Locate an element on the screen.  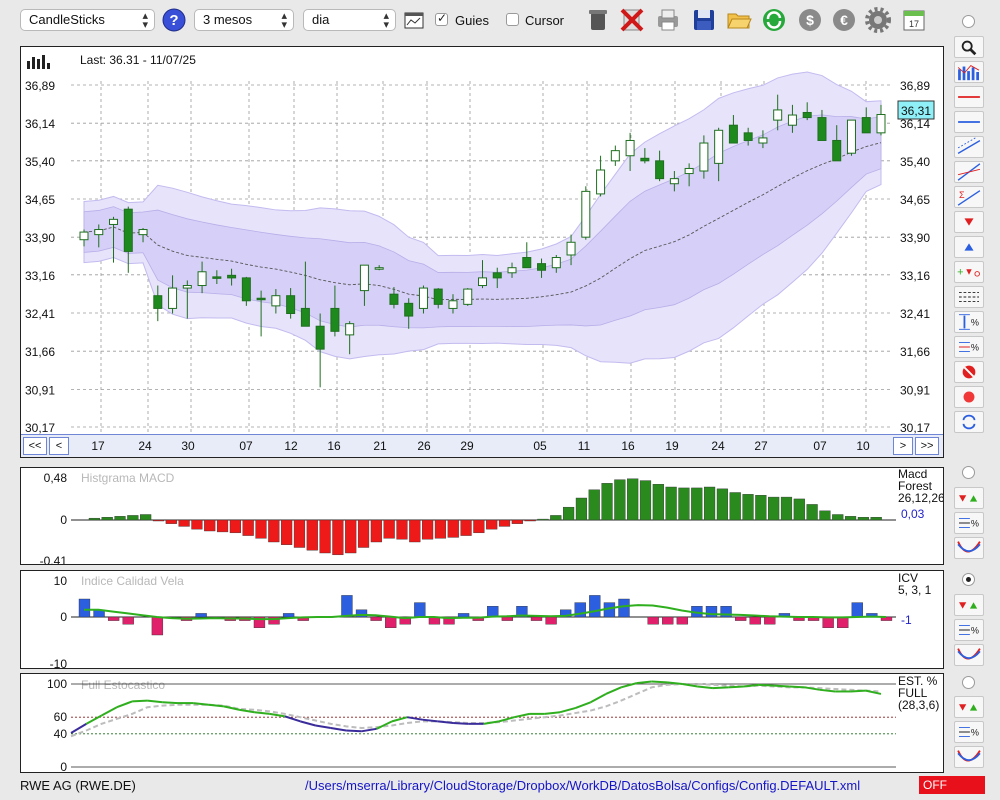
calendar-icon: 17 is located at coordinates (914, 20).